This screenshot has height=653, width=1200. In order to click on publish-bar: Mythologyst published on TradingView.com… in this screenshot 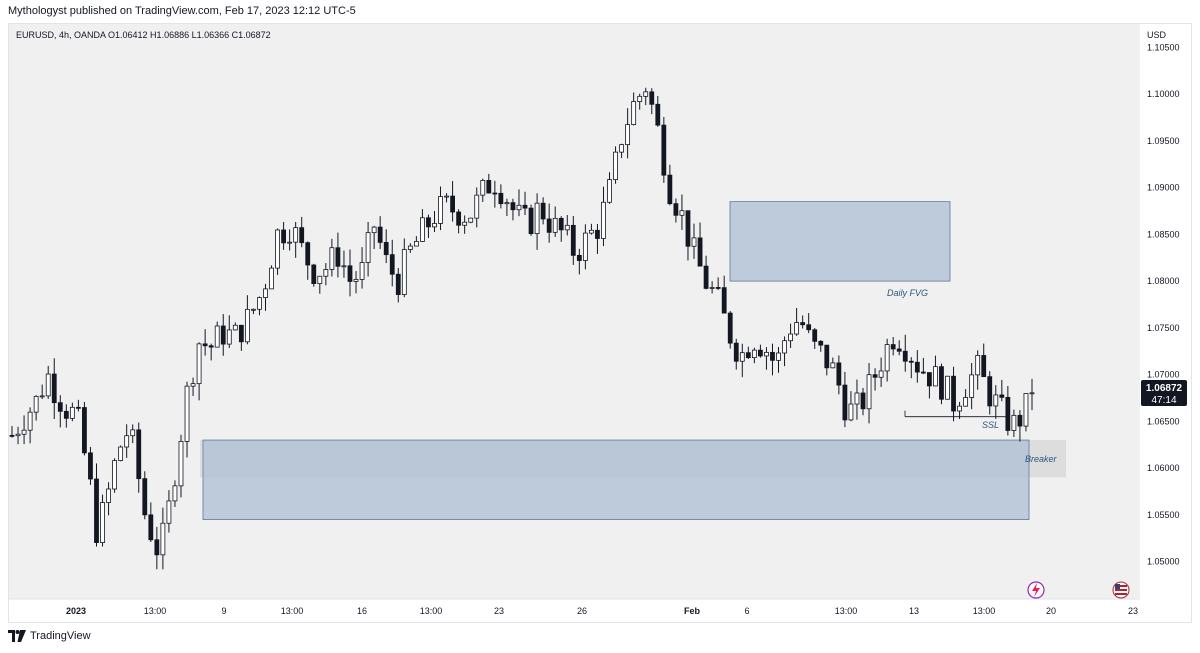, I will do `click(600, 11)`.